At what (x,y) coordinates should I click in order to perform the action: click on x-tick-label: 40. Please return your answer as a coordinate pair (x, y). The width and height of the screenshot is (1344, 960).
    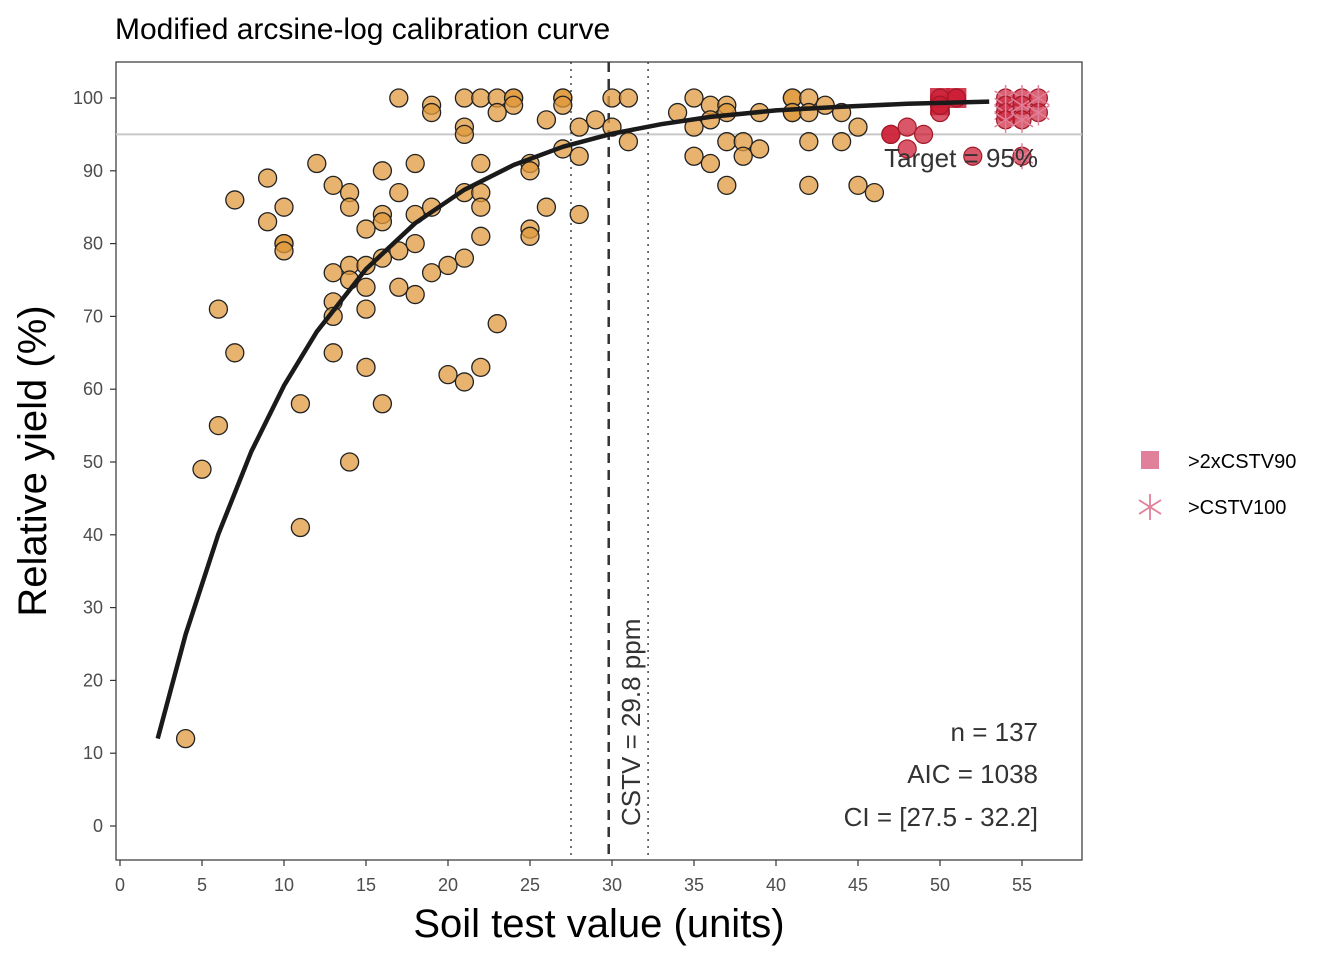
    Looking at the image, I should click on (776, 885).